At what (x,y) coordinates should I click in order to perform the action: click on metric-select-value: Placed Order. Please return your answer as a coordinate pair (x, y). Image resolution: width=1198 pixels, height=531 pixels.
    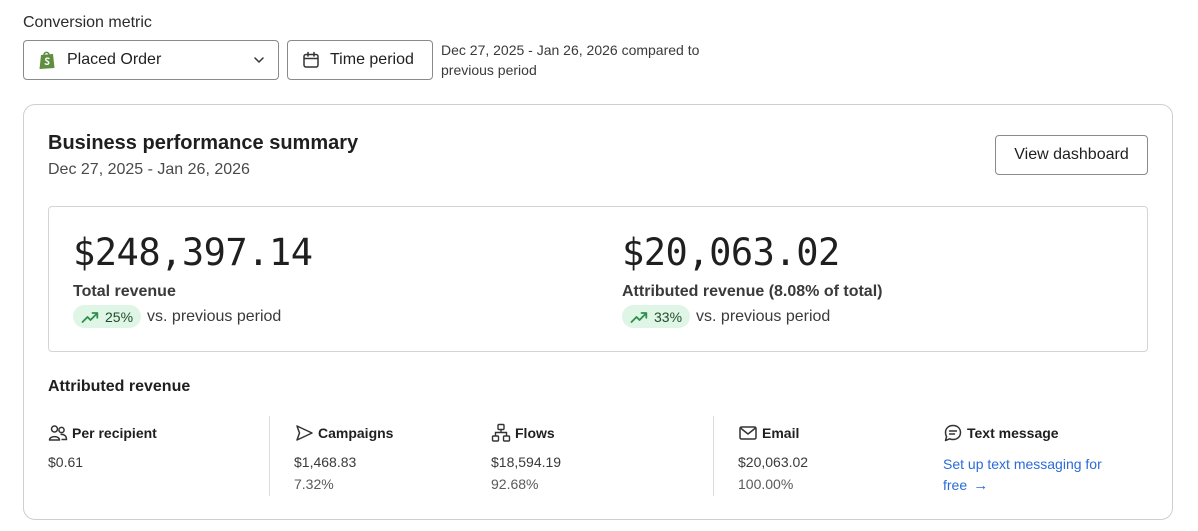
    Looking at the image, I should click on (114, 59).